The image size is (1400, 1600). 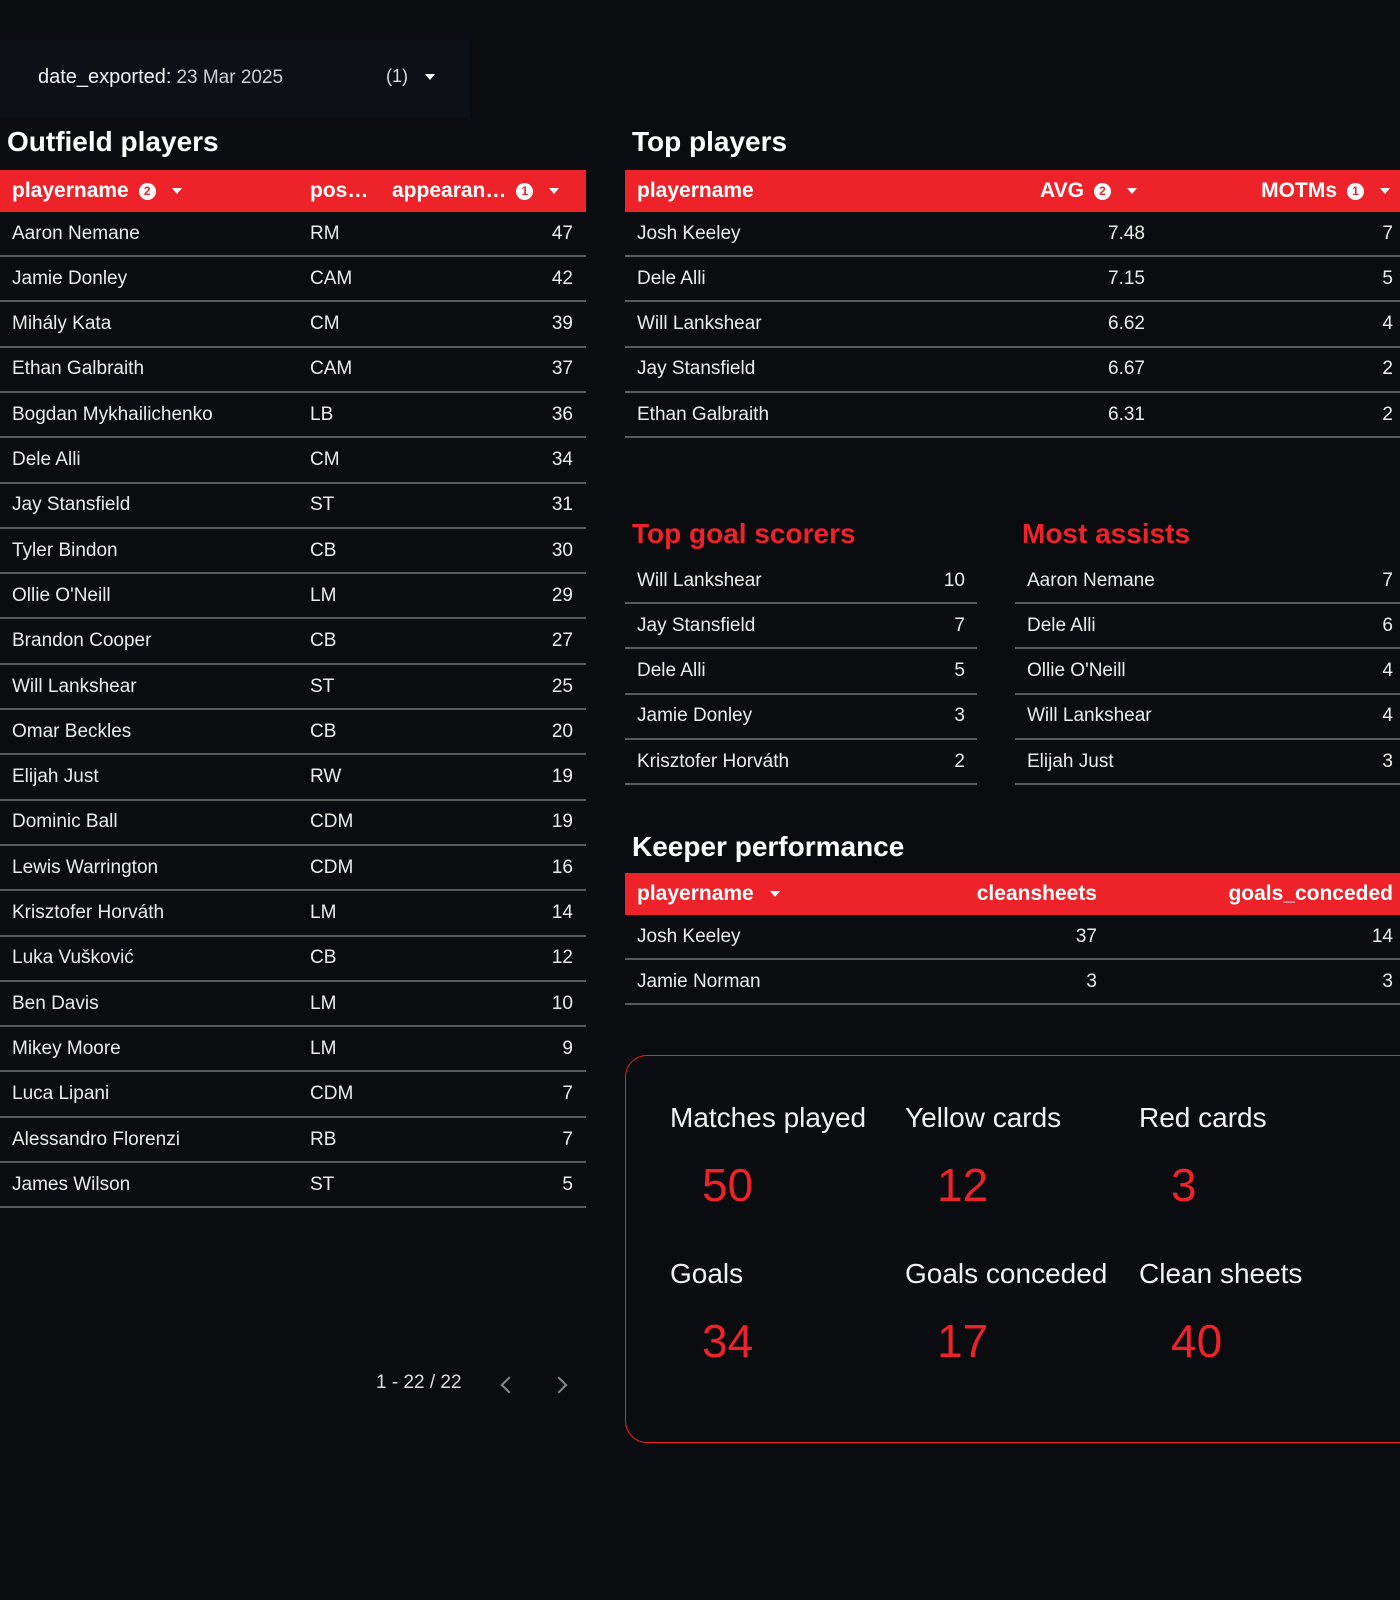 What do you see at coordinates (323, 731) in the screenshot?
I see `table-cell: CB` at bounding box center [323, 731].